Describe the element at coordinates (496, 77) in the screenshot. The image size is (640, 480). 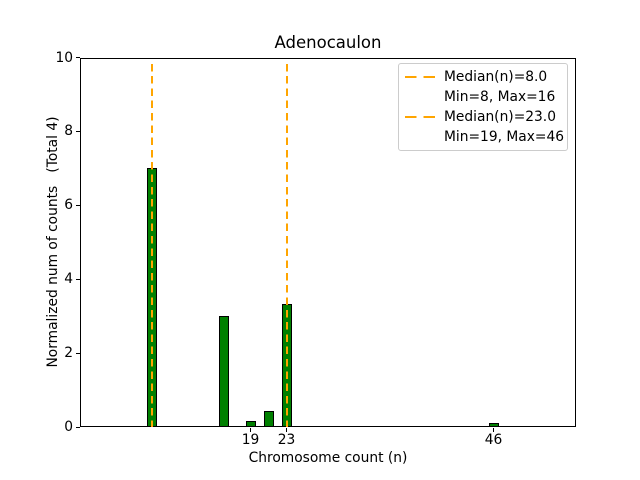
I see `legend-label: Median(n)=8.0` at that location.